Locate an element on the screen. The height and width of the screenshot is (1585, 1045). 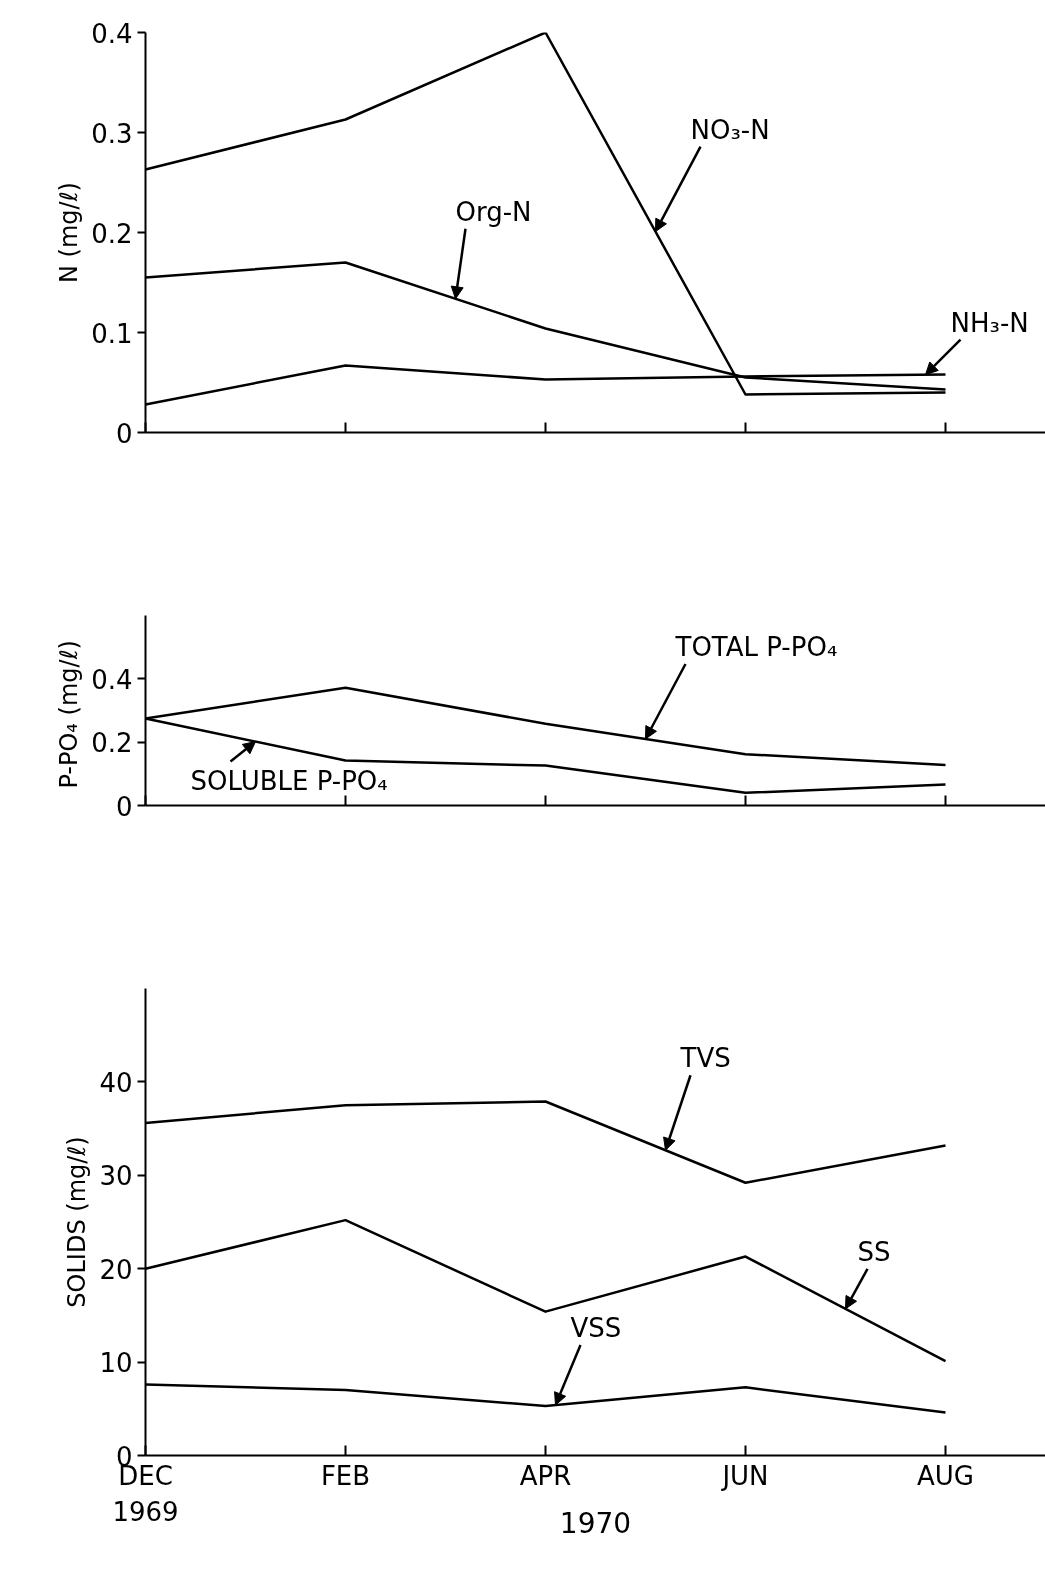
x-axis-title: 1970 is located at coordinates (595, 1523).